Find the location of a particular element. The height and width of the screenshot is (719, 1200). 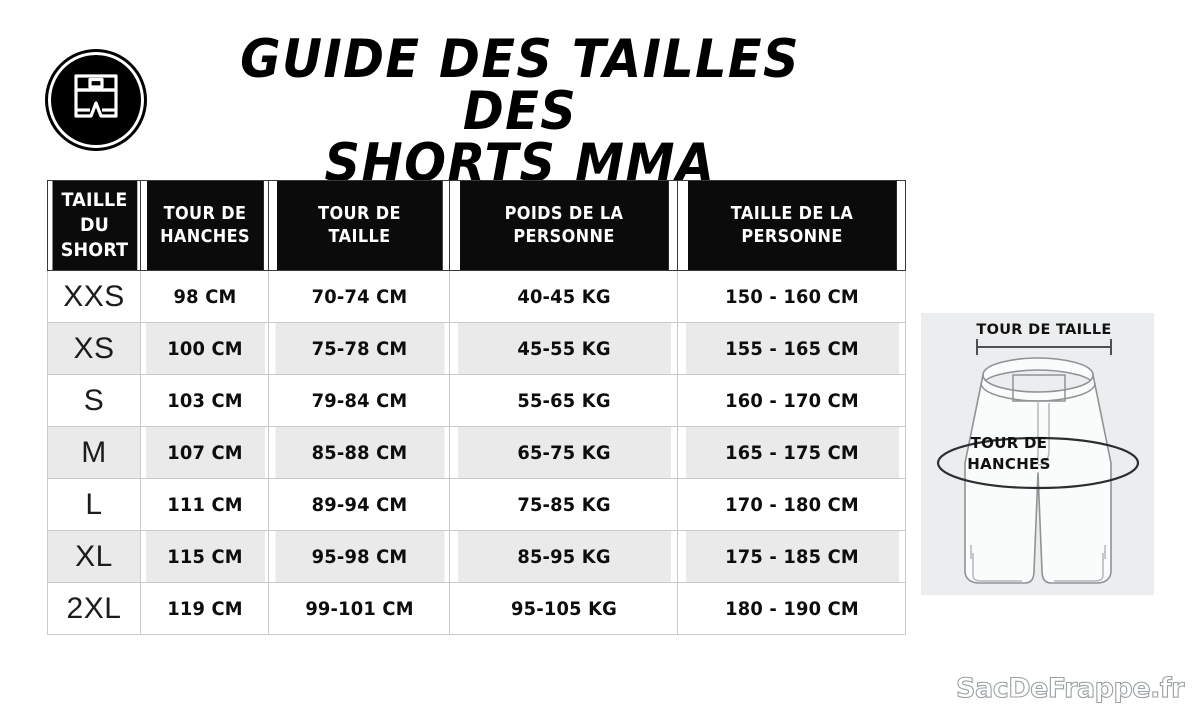

table-row: M 107 CM 85-88 CM 65-75 KG 165 - 175 CM is located at coordinates (476, 452).